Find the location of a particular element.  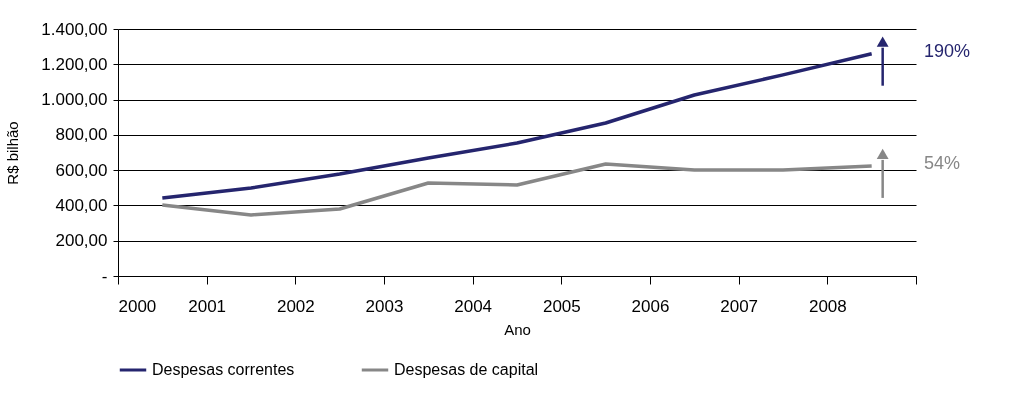

text: 190% is located at coordinates (947, 50).